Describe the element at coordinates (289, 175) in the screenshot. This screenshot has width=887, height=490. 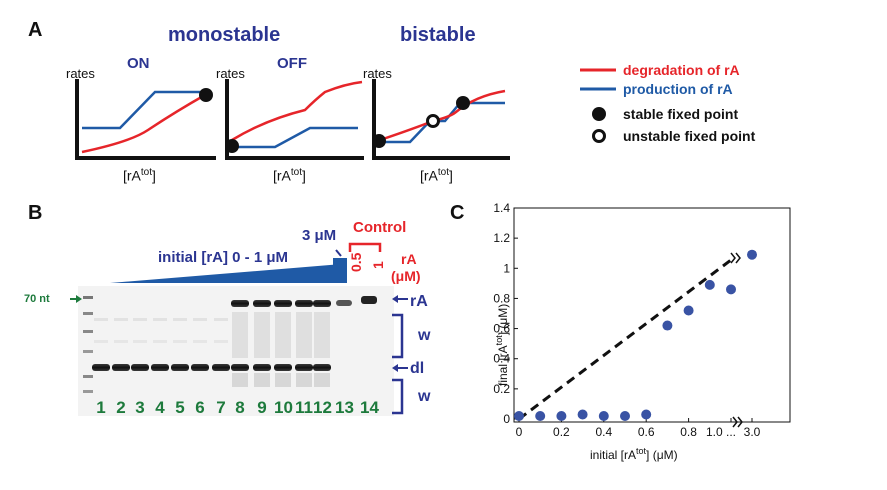
I see `xlabel-plot-2: [rAtot]` at that location.